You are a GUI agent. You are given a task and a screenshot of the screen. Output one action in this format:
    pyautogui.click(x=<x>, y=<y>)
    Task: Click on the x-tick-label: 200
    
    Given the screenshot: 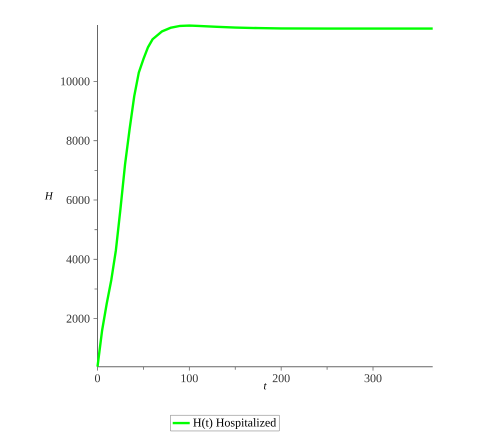 What is the action you would take?
    pyautogui.click(x=281, y=378)
    